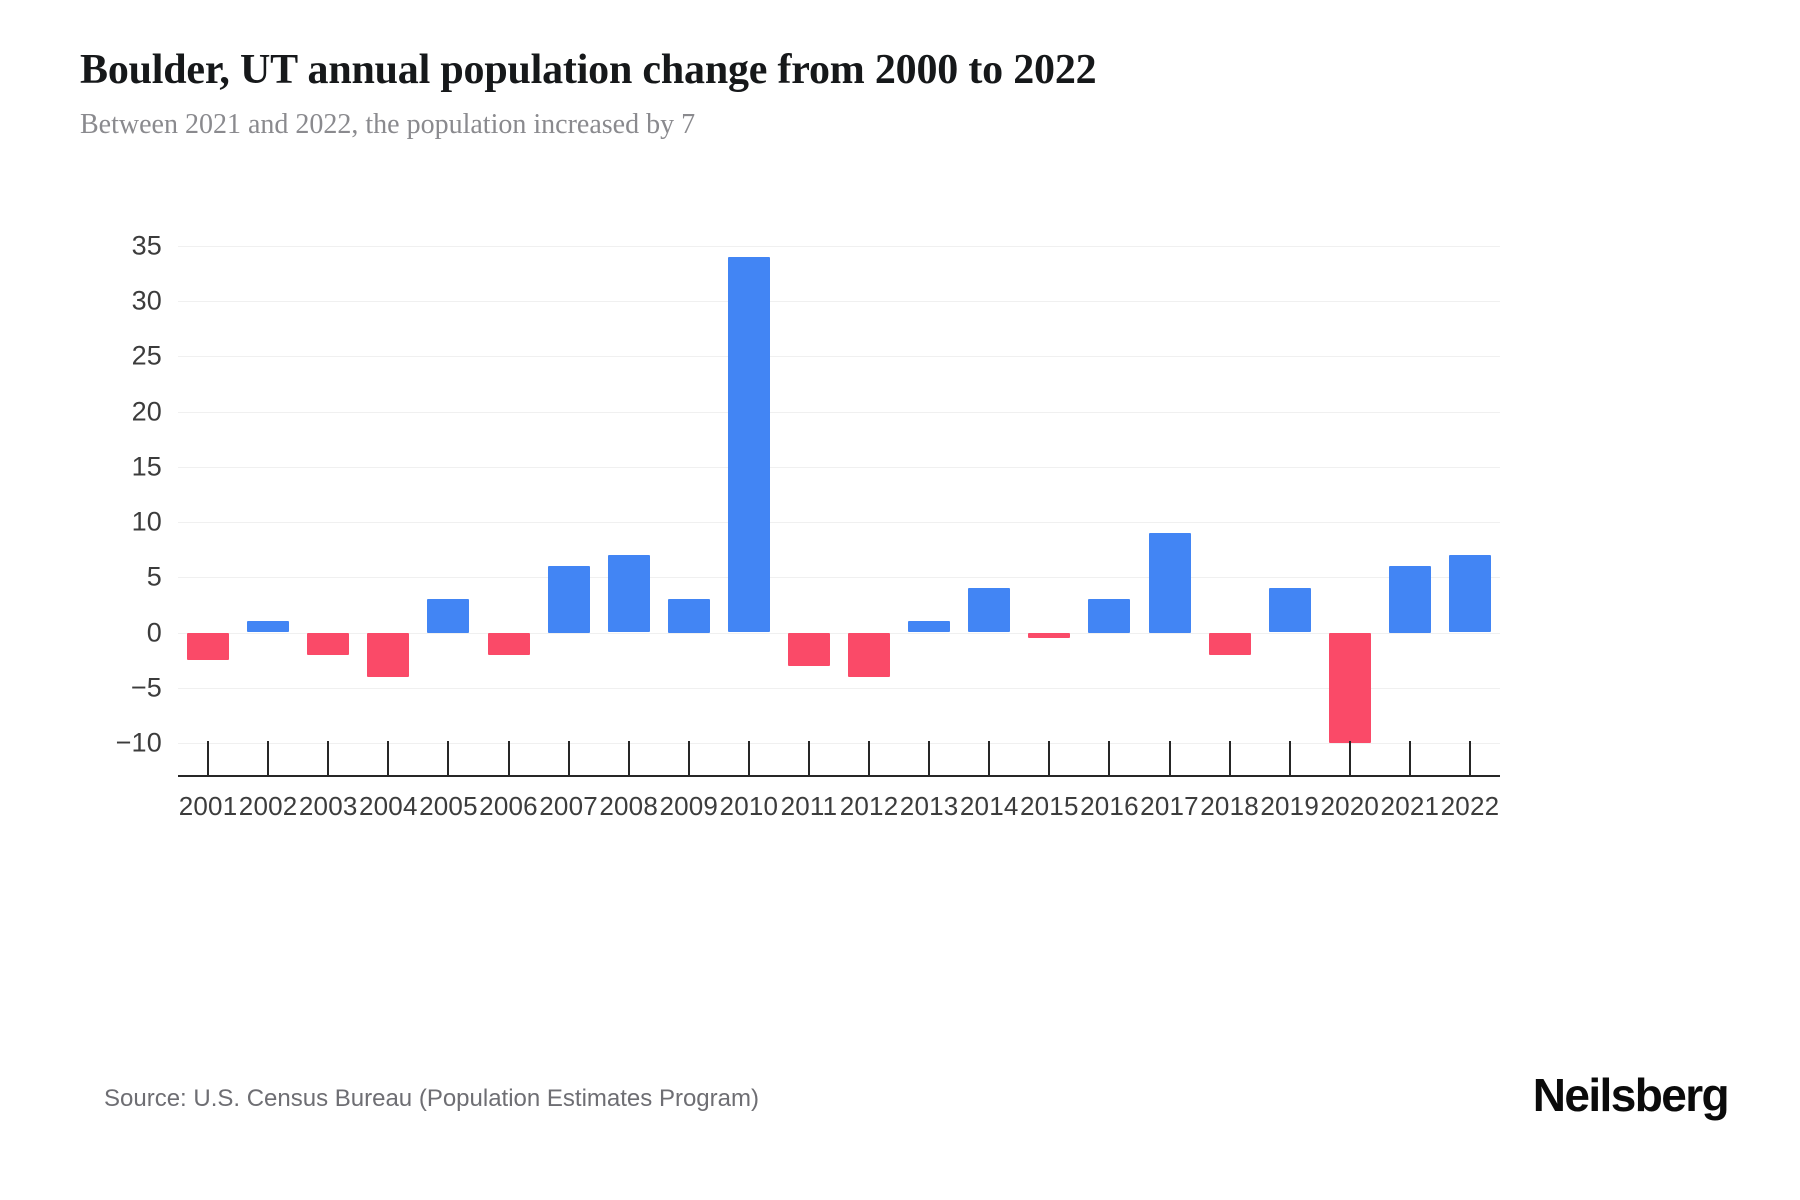  I want to click on x-axis-tick-label: 2016, so click(1109, 806).